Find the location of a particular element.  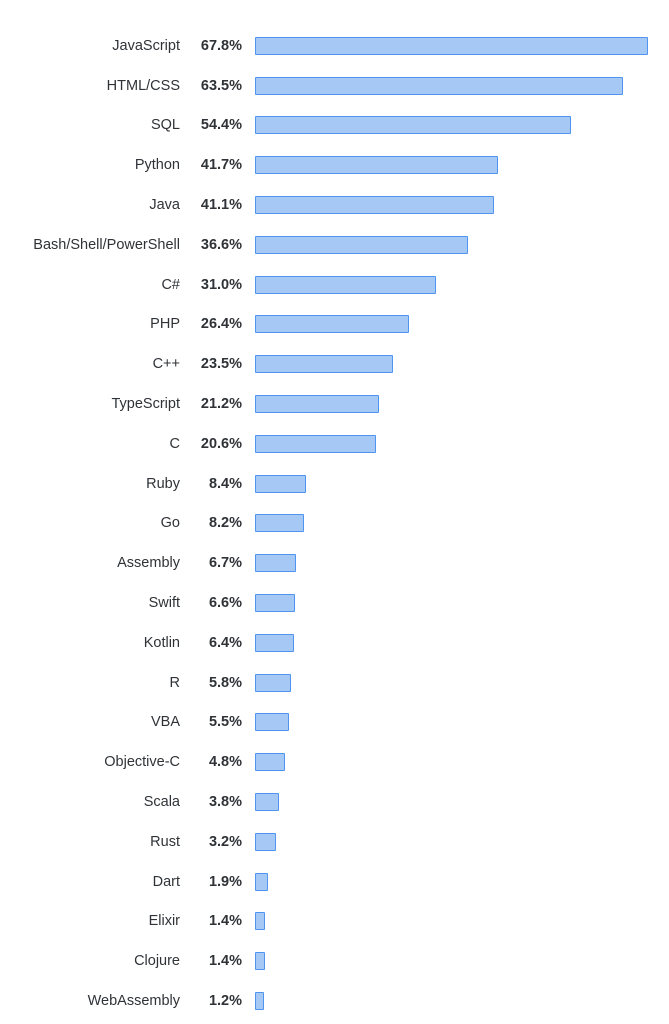

chart-row: TypeScript 21.2% is located at coordinates (334, 404).